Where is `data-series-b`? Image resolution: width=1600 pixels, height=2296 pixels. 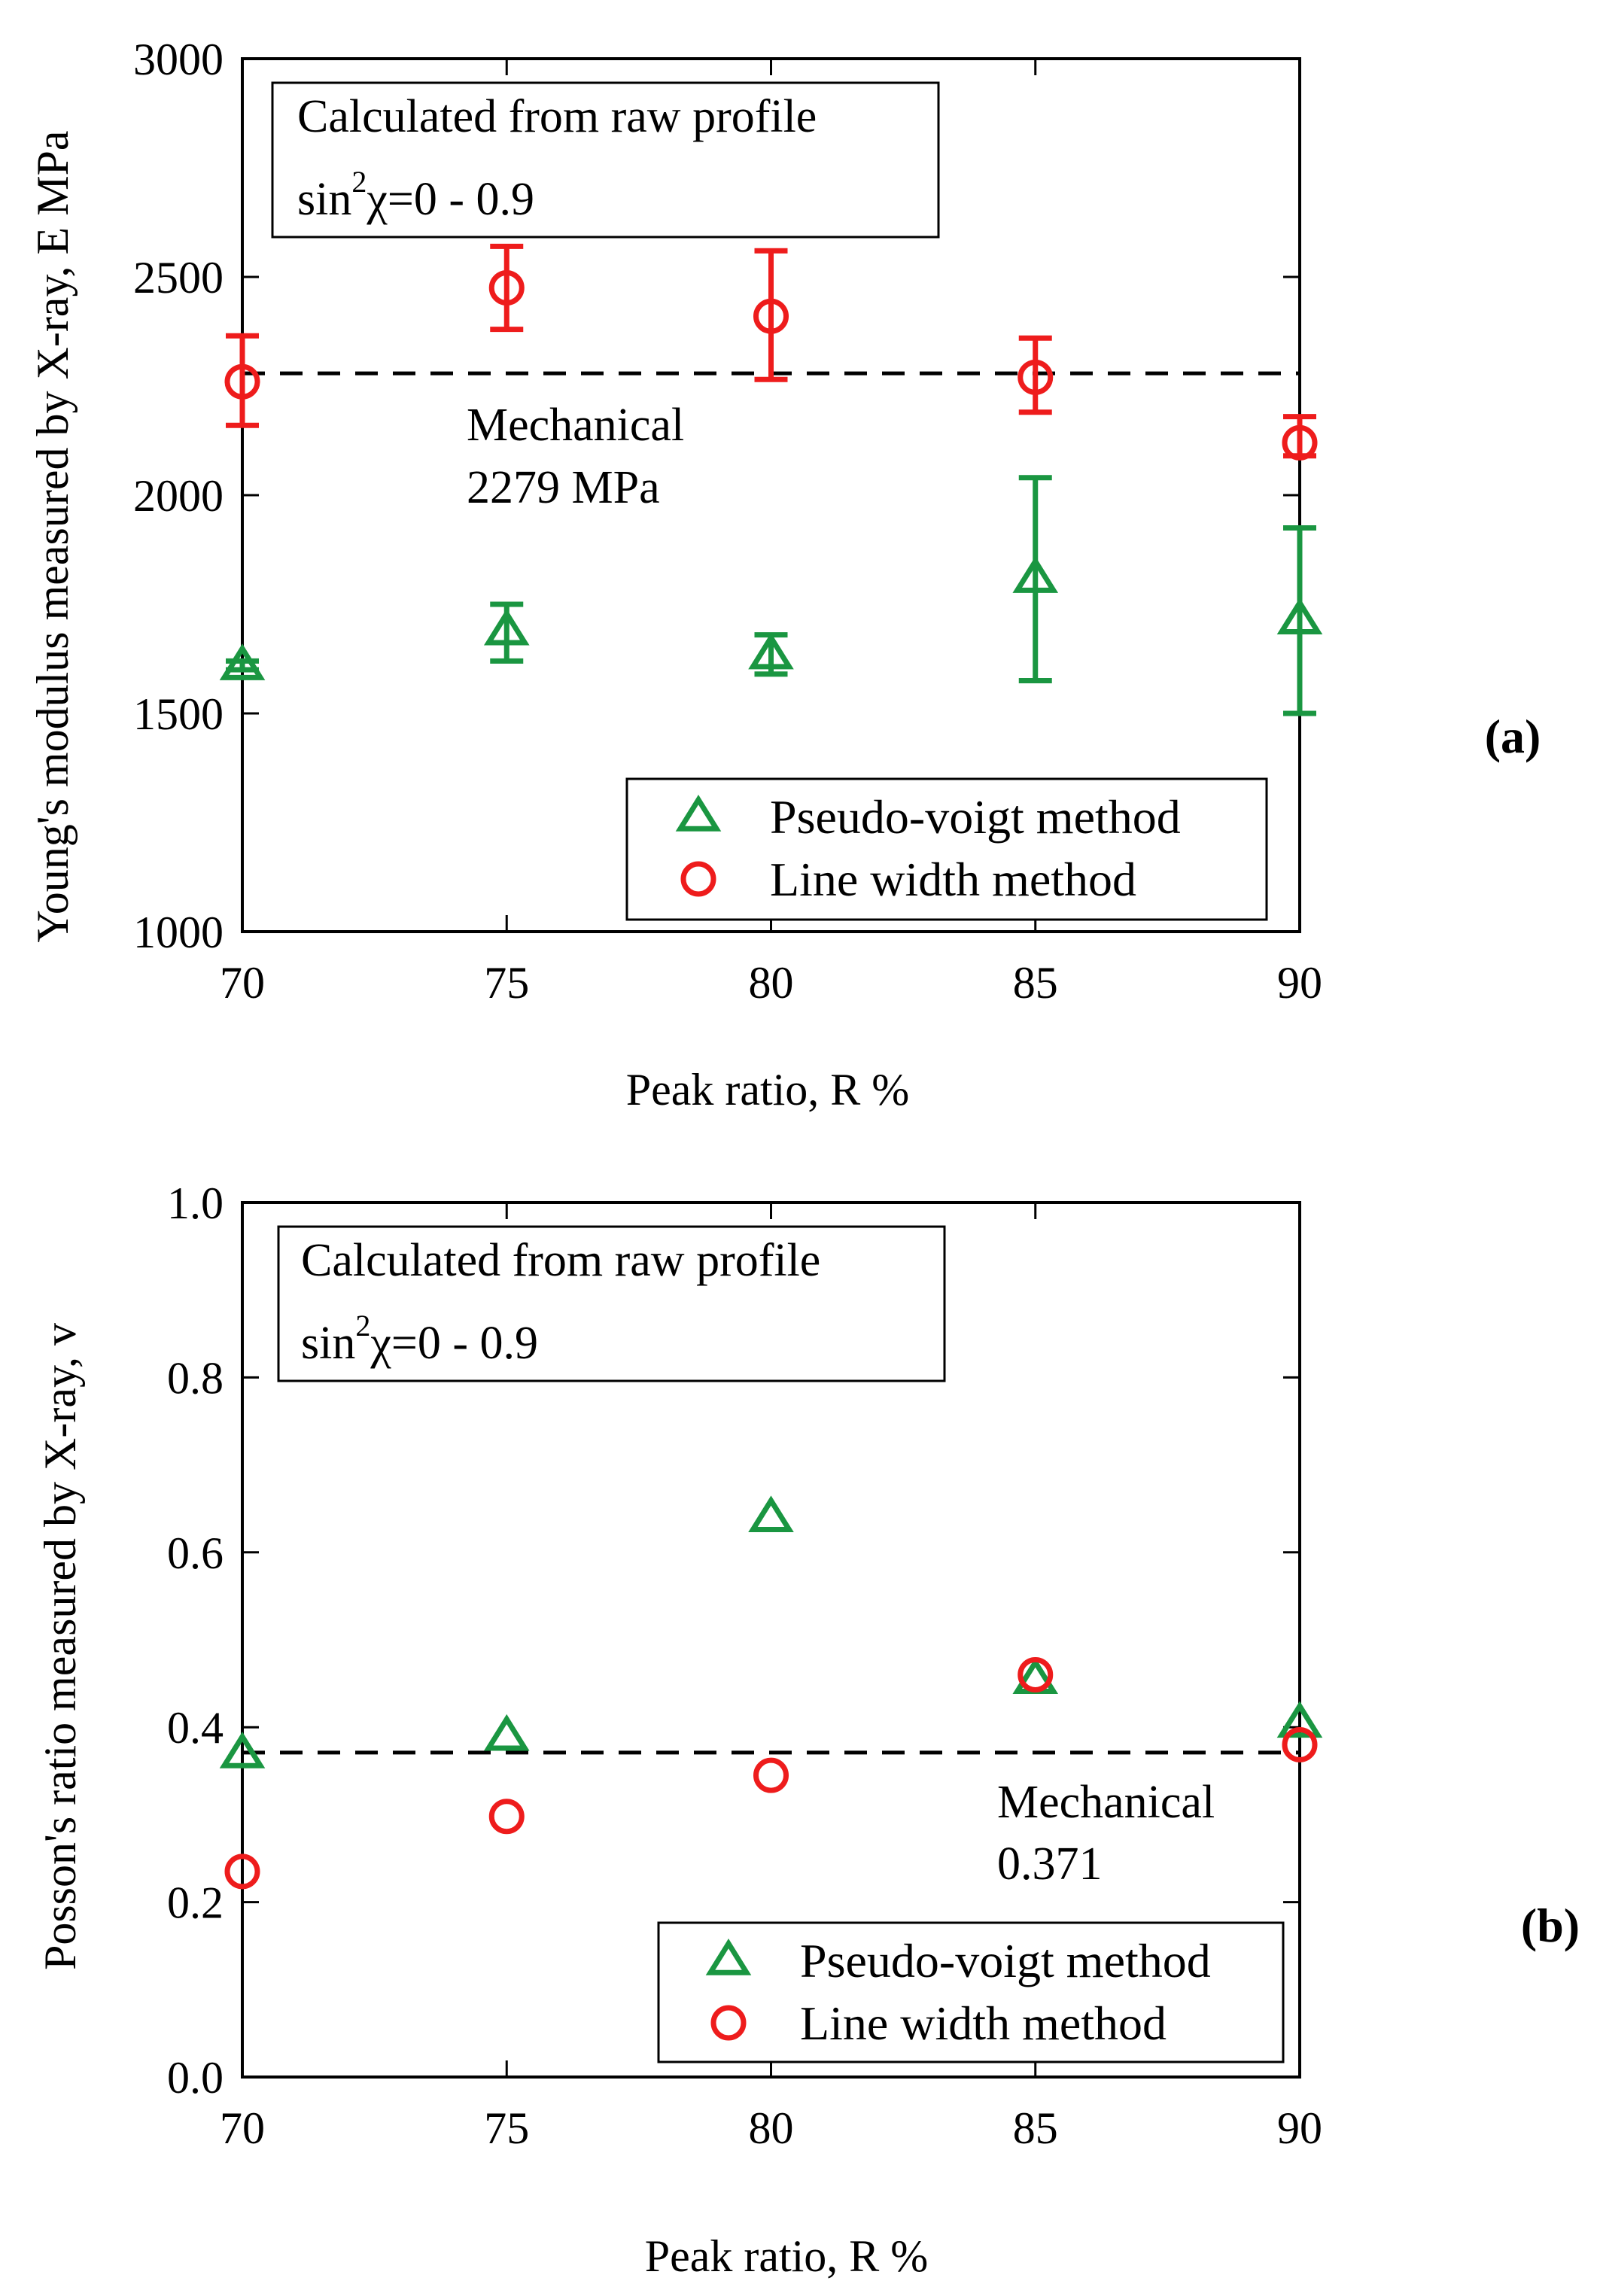 data-series-b is located at coordinates (771, 1692).